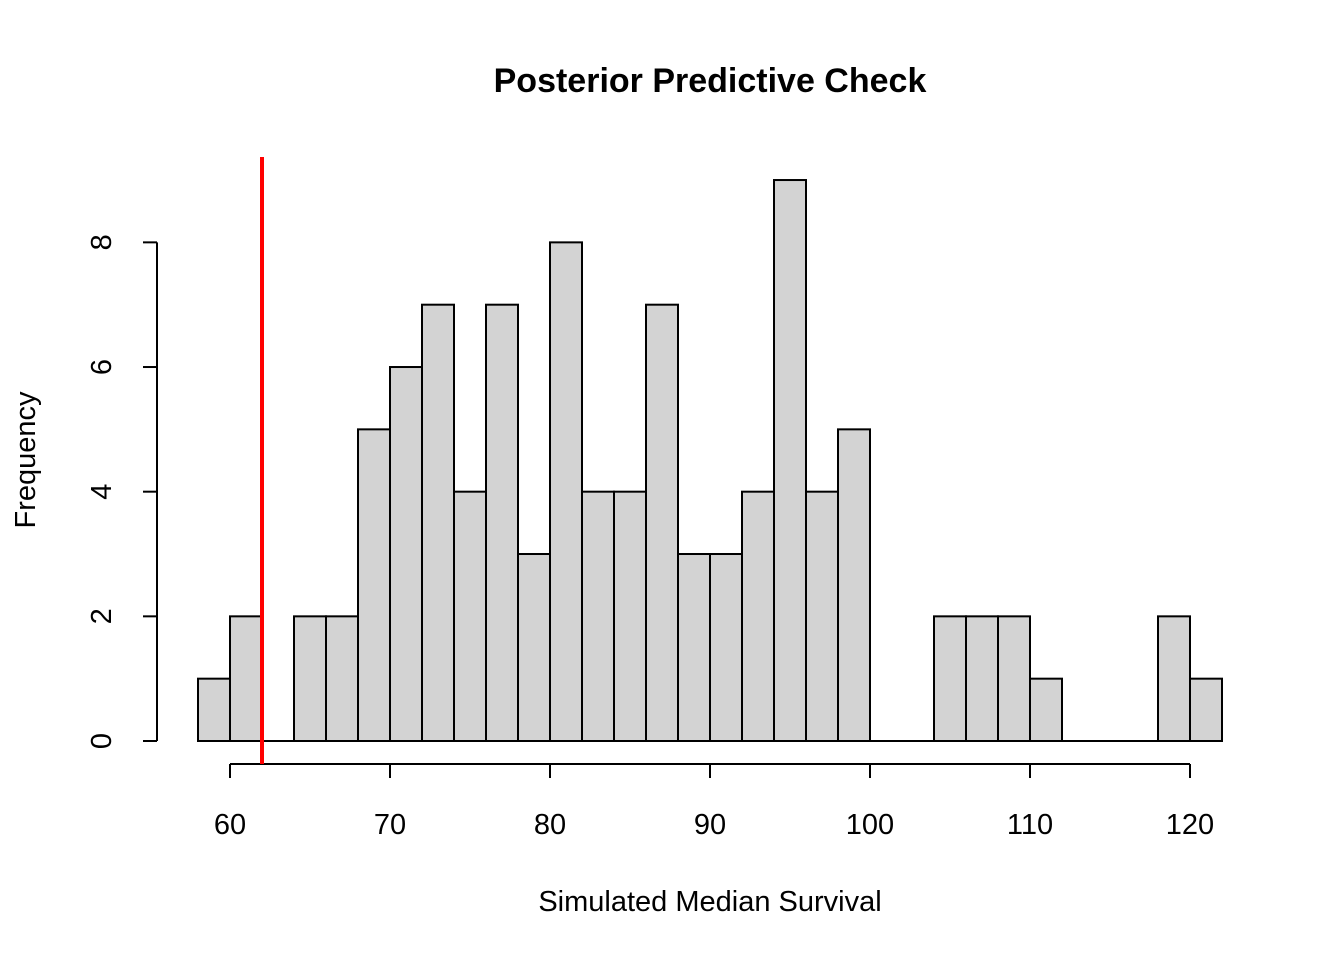 This screenshot has height=960, width=1344. What do you see at coordinates (26, 460) in the screenshot?
I see `y-axis-label: Frequency` at bounding box center [26, 460].